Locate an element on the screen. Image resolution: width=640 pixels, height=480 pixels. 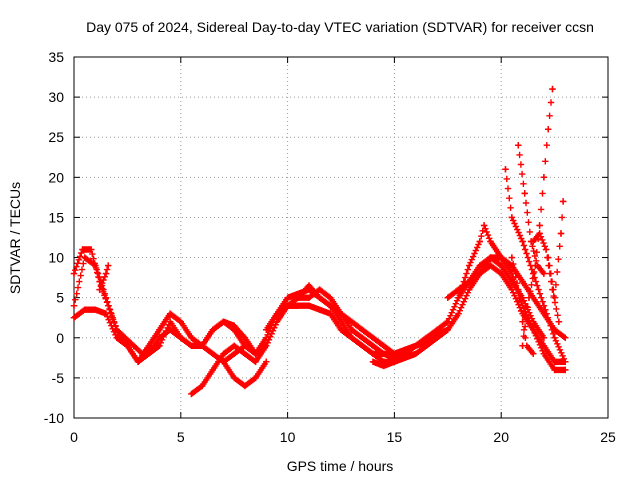
y-tick-label: 30 is located at coordinates (56, 97).